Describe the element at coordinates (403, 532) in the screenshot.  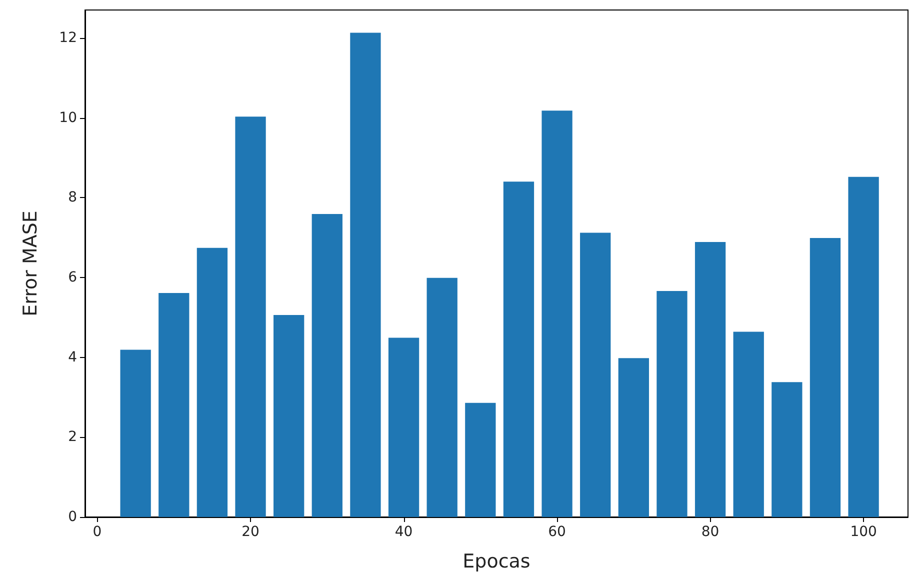
I see `x-tick-label: 40` at that location.